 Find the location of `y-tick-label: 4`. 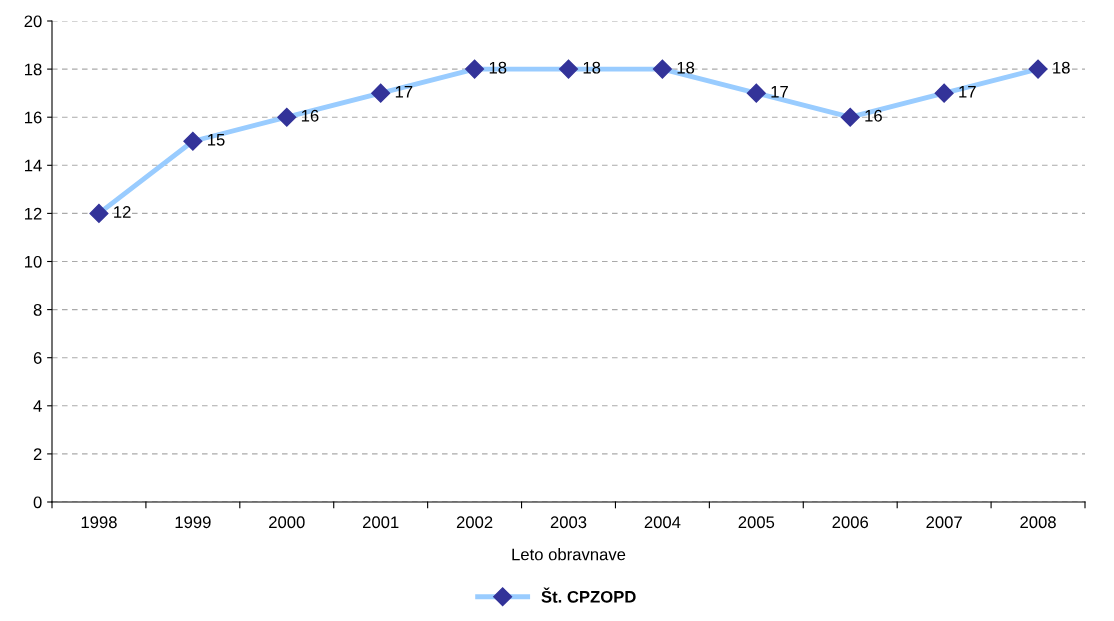

y-tick-label: 4 is located at coordinates (37, 406).